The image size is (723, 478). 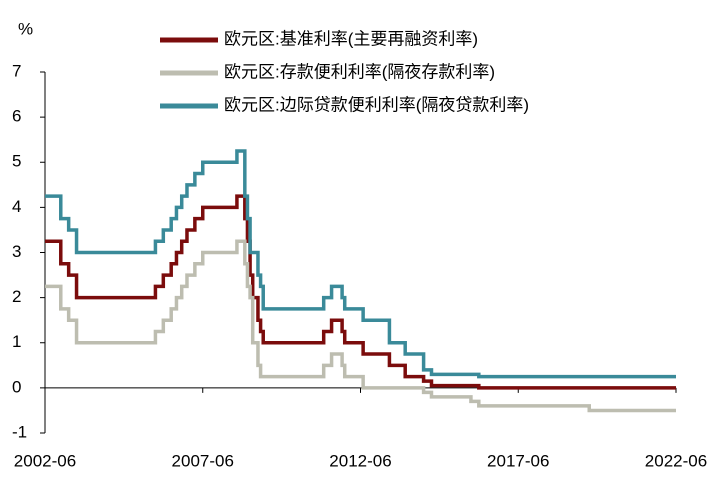 What do you see at coordinates (376, 104) in the screenshot?
I see `legend-label: 欧元区:边际贷款便利利率(隔夜贷款利率)` at bounding box center [376, 104].